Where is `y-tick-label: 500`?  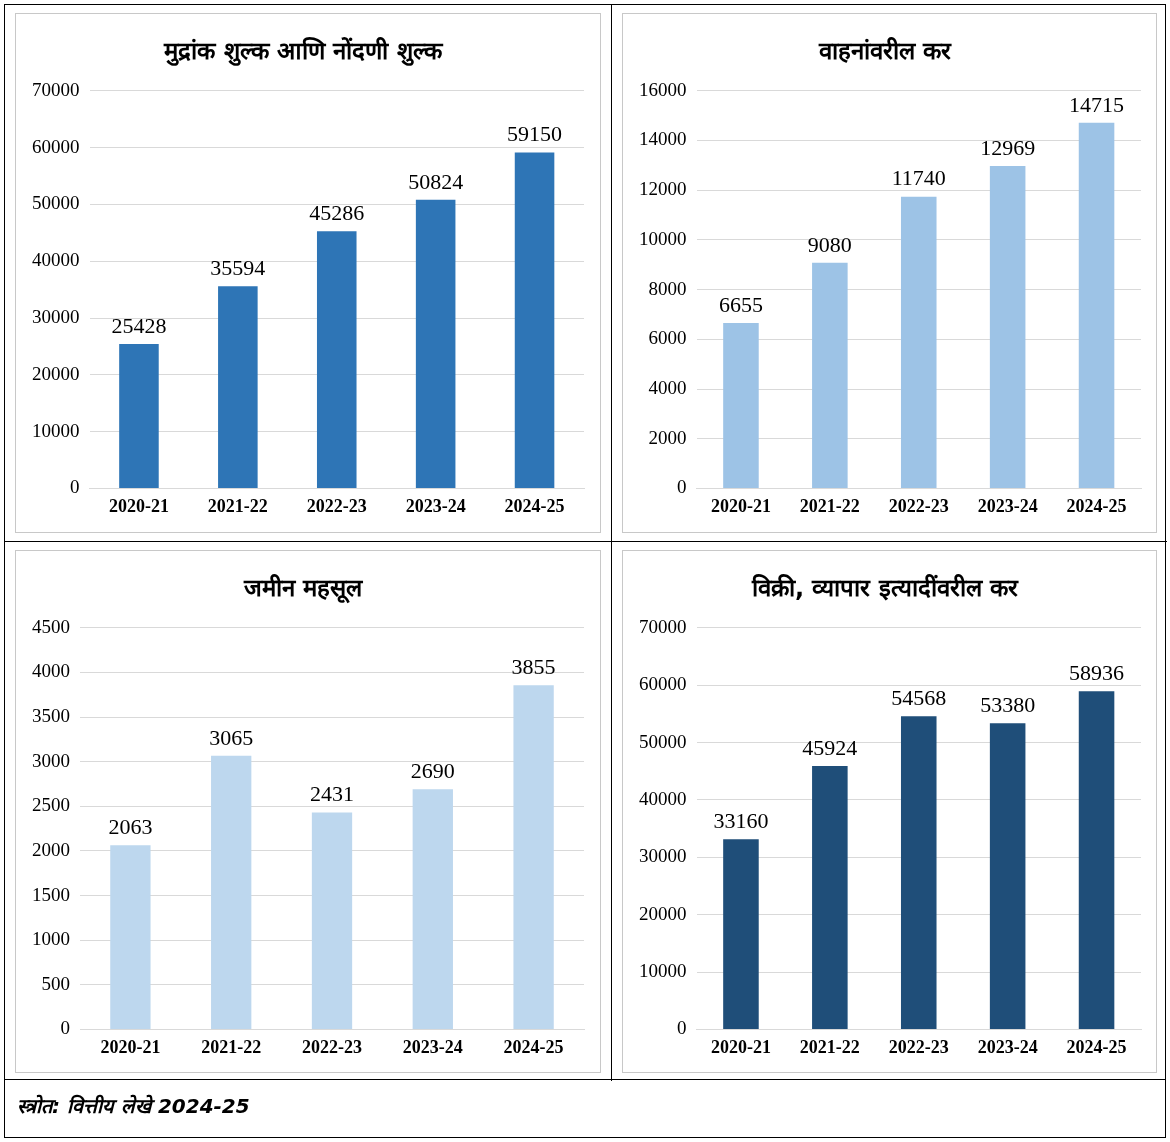 y-tick-label: 500 is located at coordinates (55, 983).